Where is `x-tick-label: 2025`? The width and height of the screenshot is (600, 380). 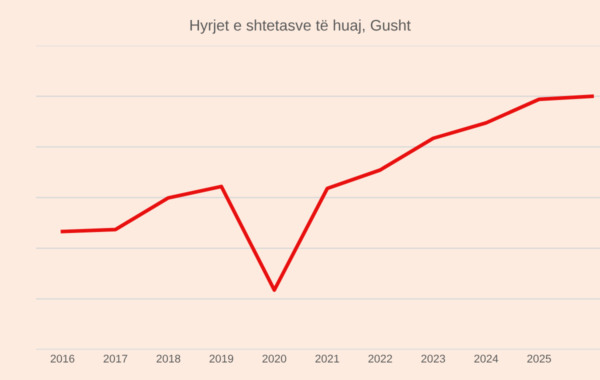 x-tick-label: 2025 is located at coordinates (539, 358).